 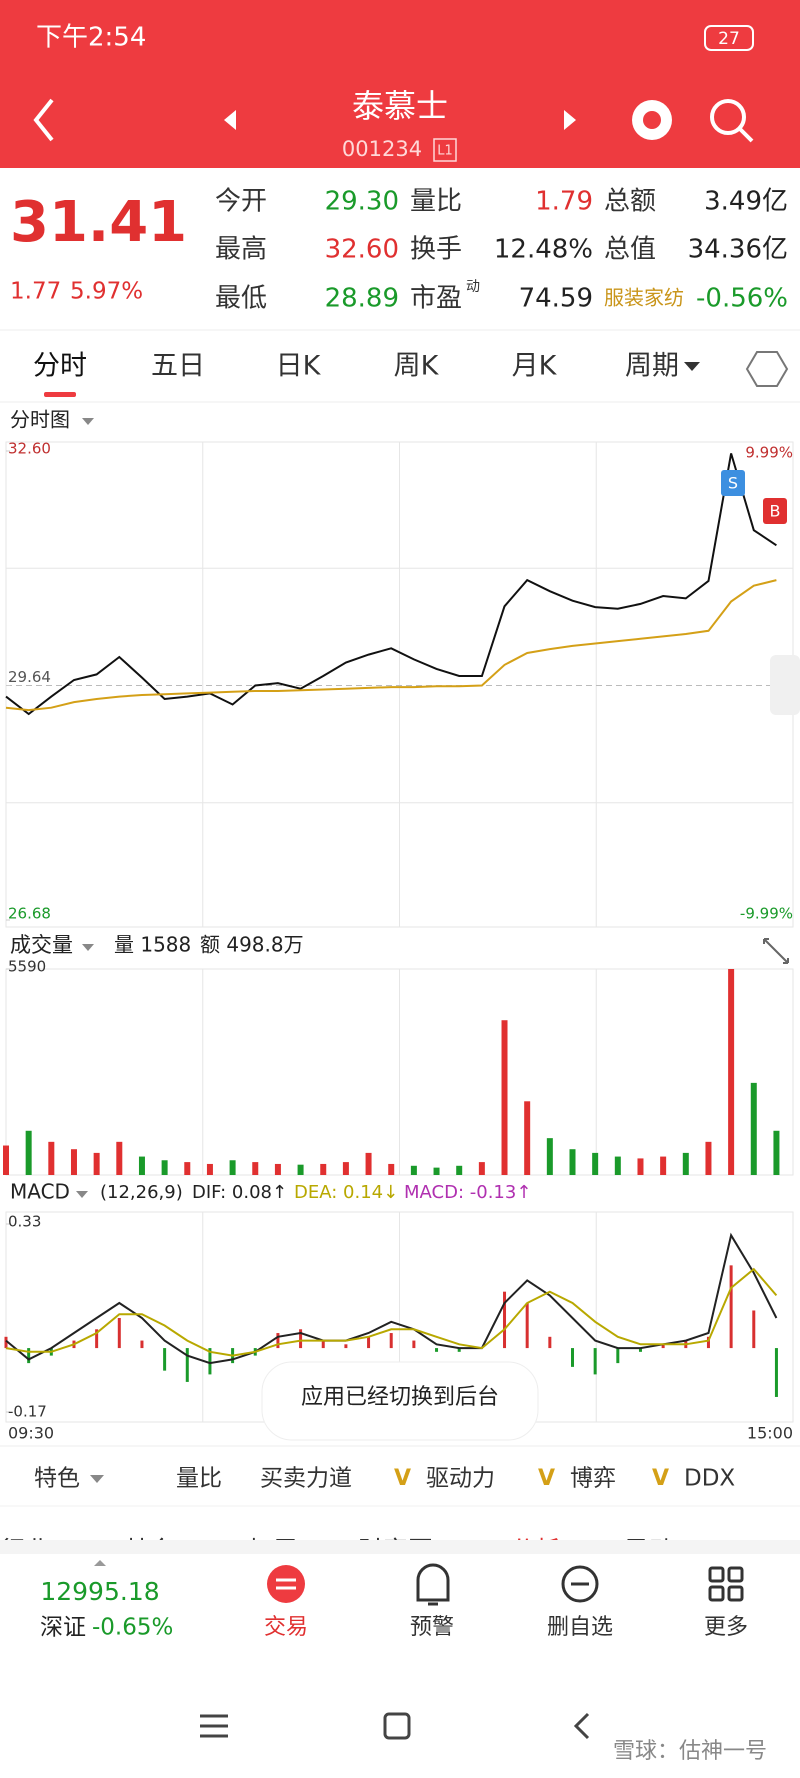 What do you see at coordinates (417, 366) in the screenshot?
I see `tab: 周K` at bounding box center [417, 366].